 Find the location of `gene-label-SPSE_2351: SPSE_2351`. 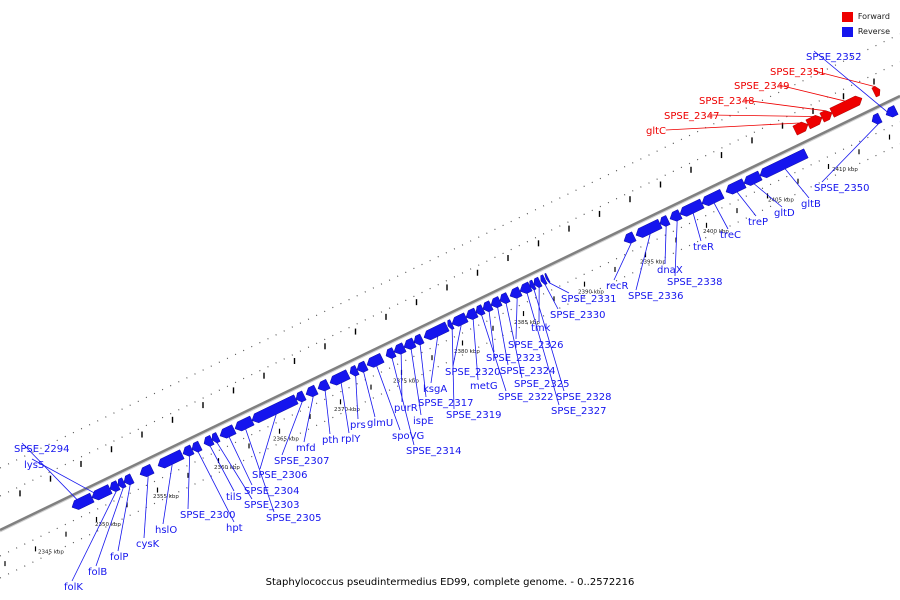

gene-label-SPSE_2351: SPSE_2351 is located at coordinates (798, 72).